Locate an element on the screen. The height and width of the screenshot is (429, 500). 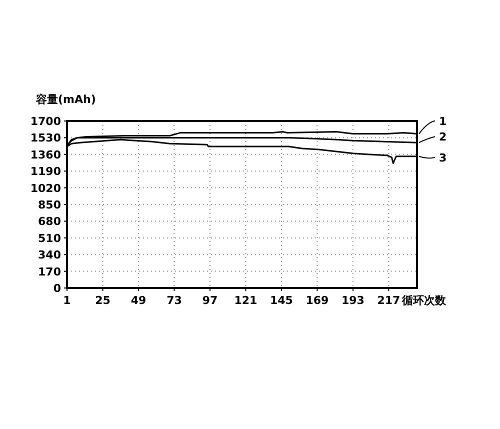
y-tick-label: 1190 is located at coordinates (46, 171).